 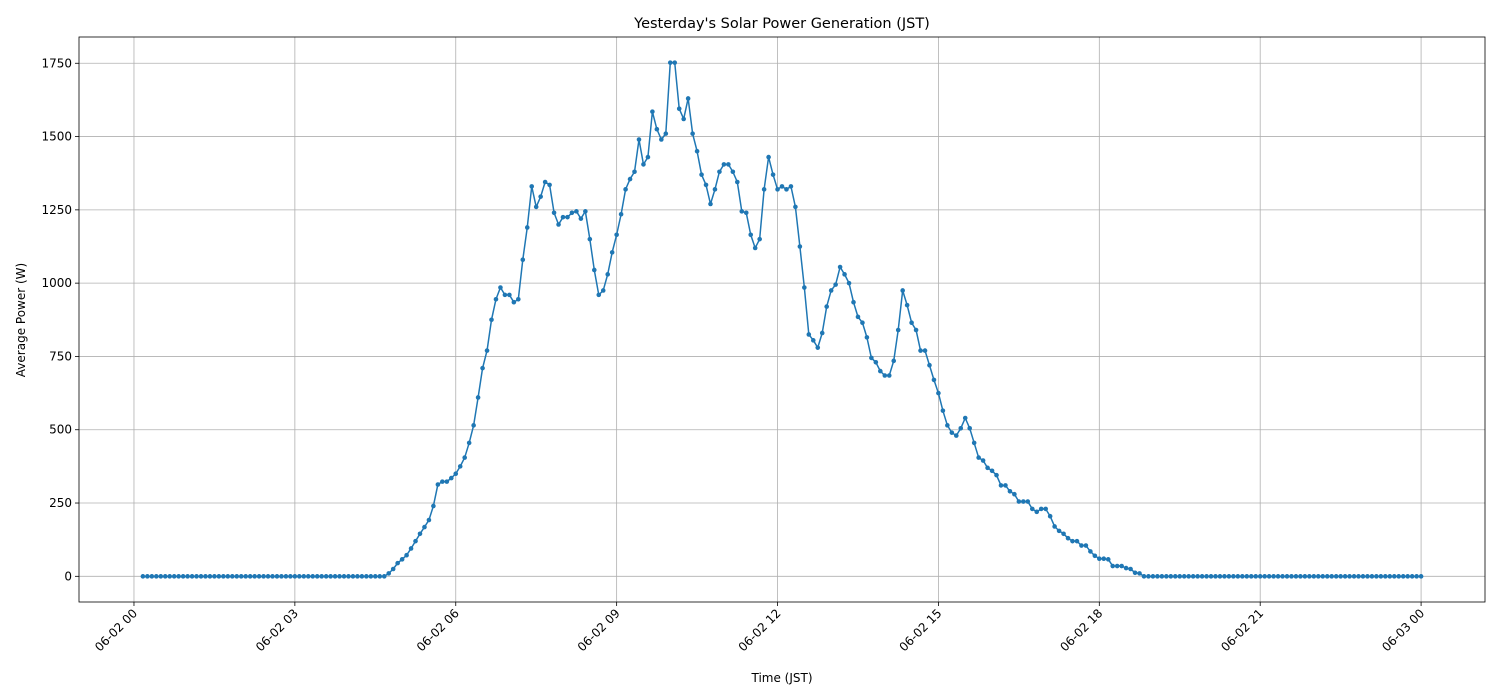 I want to click on x-tick-label: 06-02 12, so click(x=760, y=630).